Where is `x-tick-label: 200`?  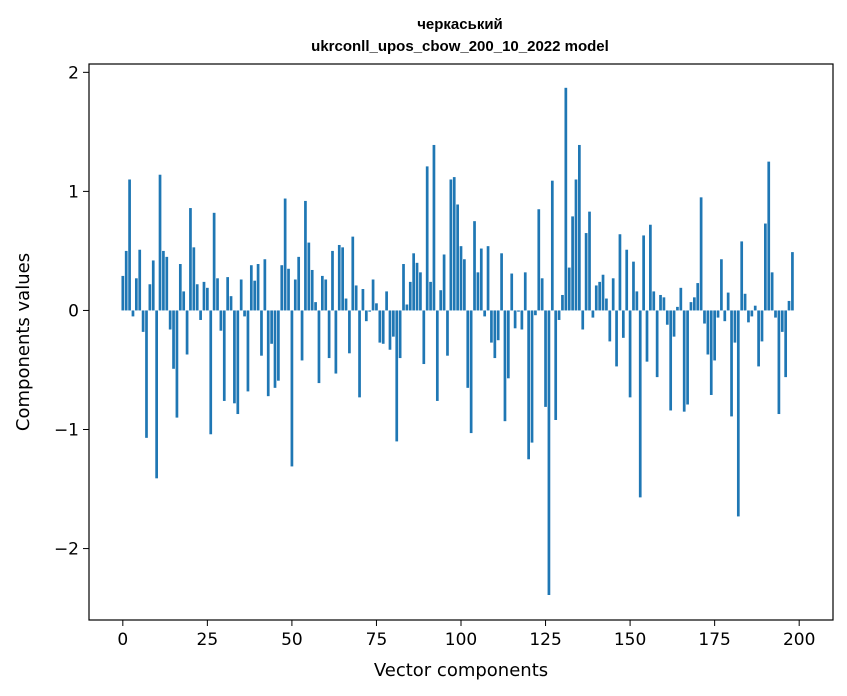
x-tick-label: 200 is located at coordinates (799, 640).